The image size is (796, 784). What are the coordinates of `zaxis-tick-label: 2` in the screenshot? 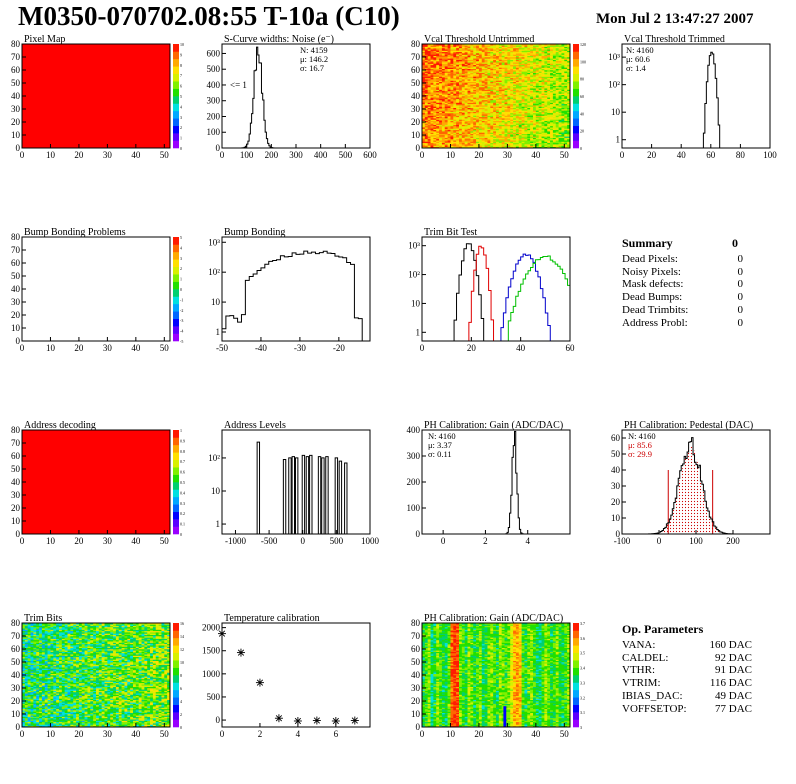 It's located at (181, 714).